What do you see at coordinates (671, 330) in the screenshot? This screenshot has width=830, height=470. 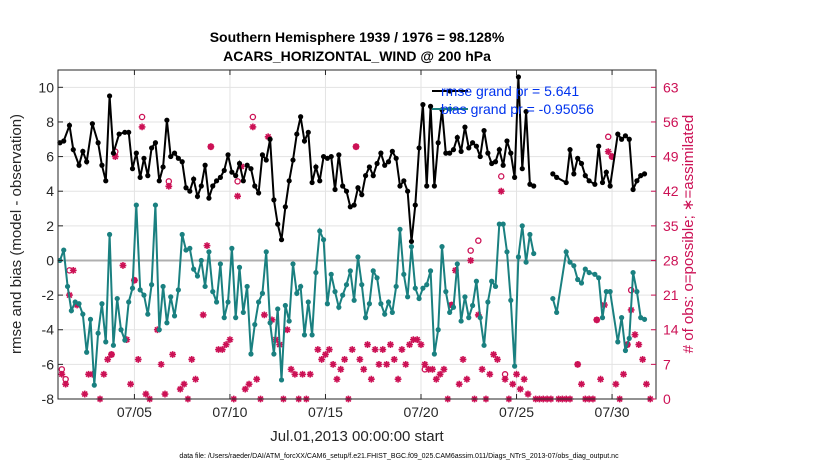 I see `y-right-tick-label: 14` at bounding box center [671, 330].